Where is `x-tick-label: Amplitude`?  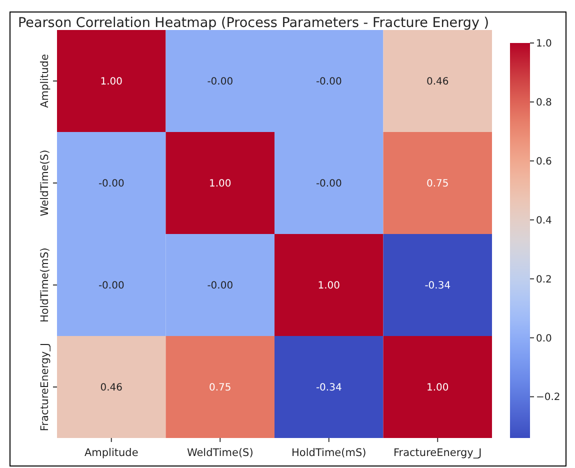 x-tick-label: Amplitude is located at coordinates (111, 453).